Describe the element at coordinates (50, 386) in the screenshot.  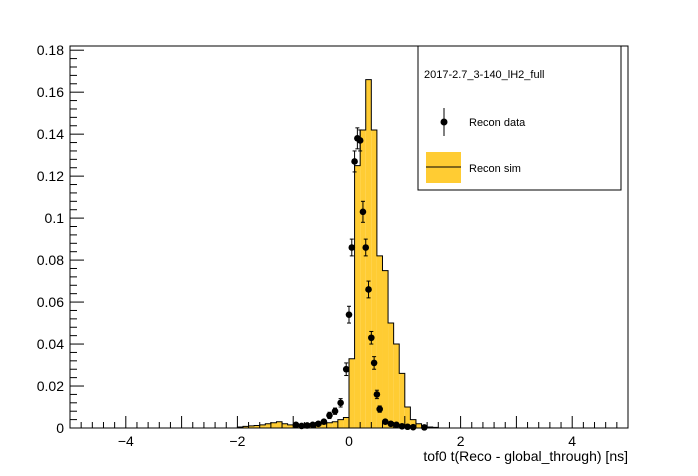
I see `y-tick-label: 0.02` at that location.